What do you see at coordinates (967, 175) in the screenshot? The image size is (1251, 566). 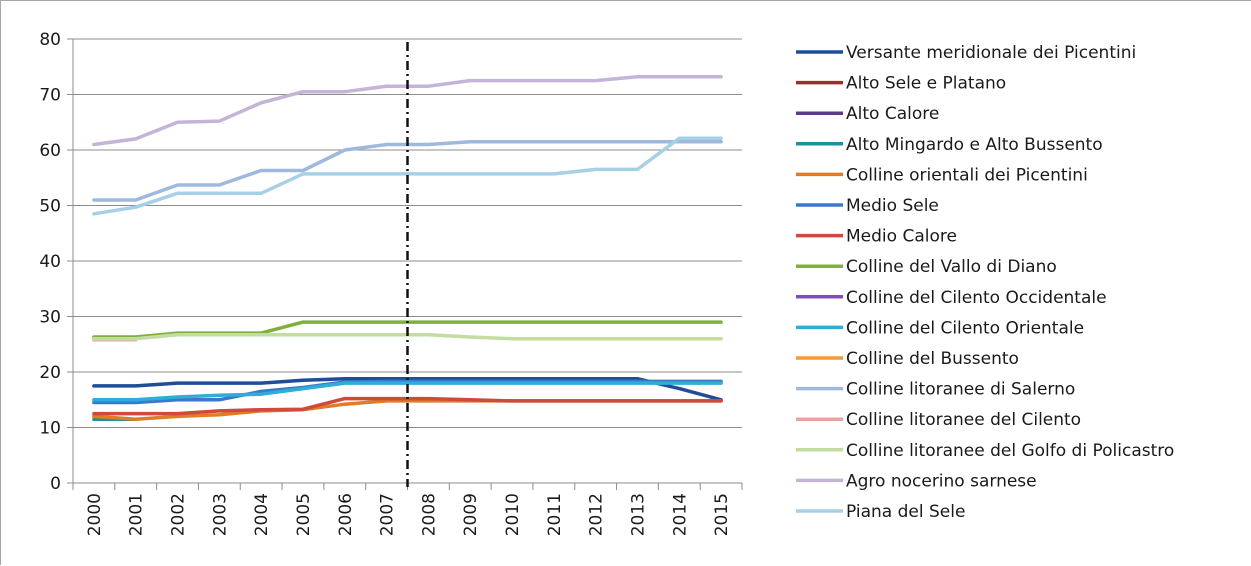 I see `legend-label: Colline orientali dei Picentini` at bounding box center [967, 175].